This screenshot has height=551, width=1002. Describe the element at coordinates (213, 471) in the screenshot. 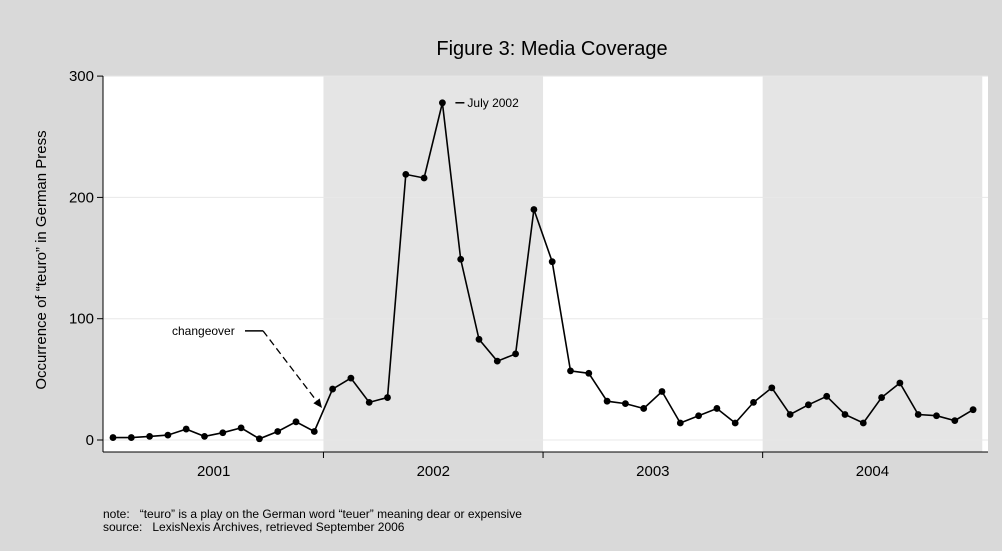

I see `x-tick-label: 2001` at that location.